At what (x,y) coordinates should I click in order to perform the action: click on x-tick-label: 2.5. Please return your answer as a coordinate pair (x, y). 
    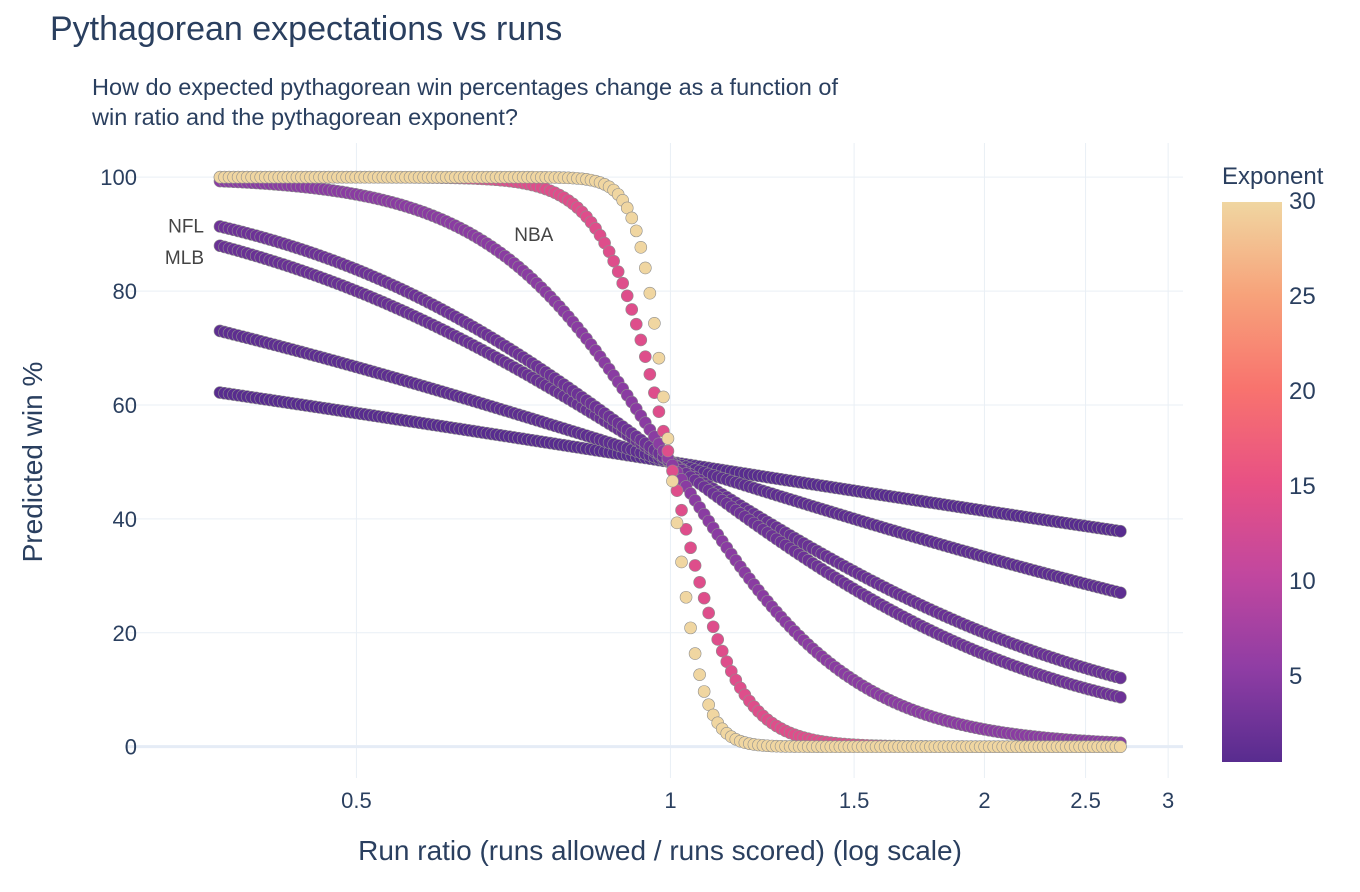
    Looking at the image, I should click on (1085, 800).